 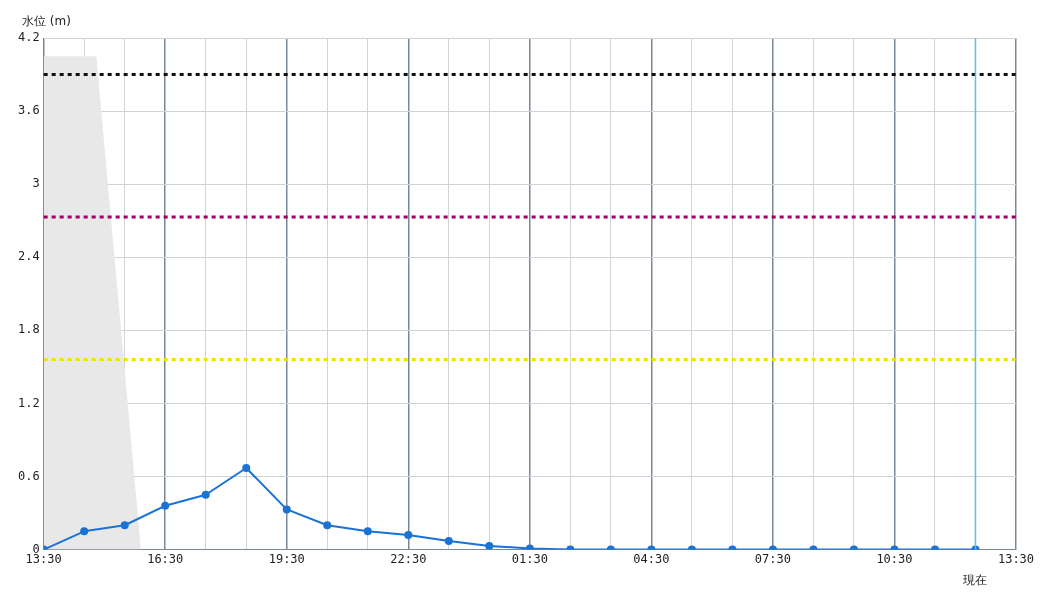 What do you see at coordinates (975, 579) in the screenshot?
I see `ref-line-label: 現在` at bounding box center [975, 579].